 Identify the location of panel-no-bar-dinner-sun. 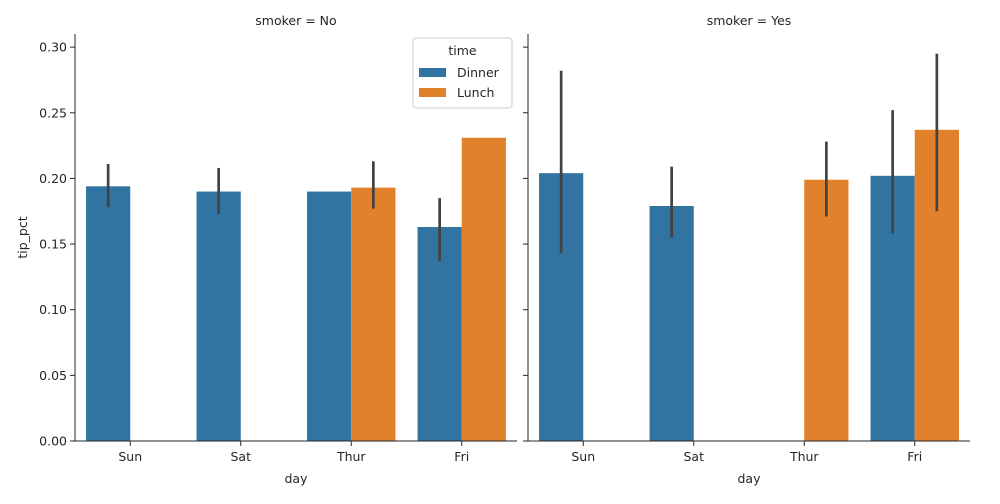
(108, 313).